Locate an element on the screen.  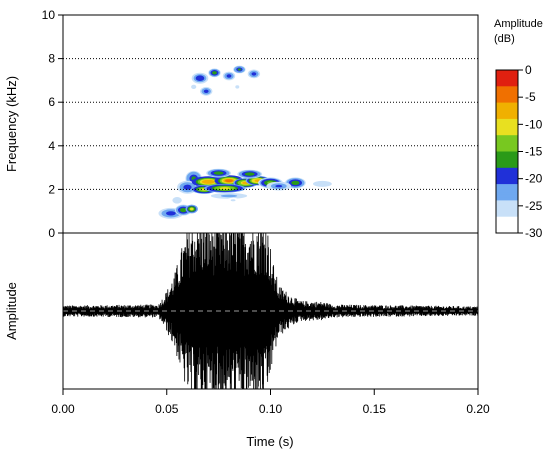
time-tick-label-4: 0.20 is located at coordinates (478, 409).